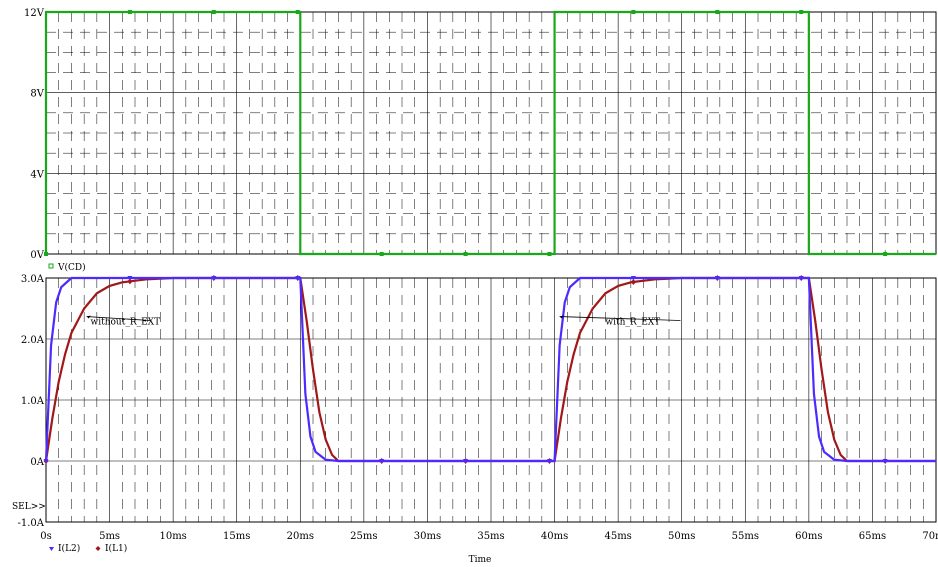 The width and height of the screenshot is (938, 567). I want to click on x-axis-label: Time, so click(480, 560).